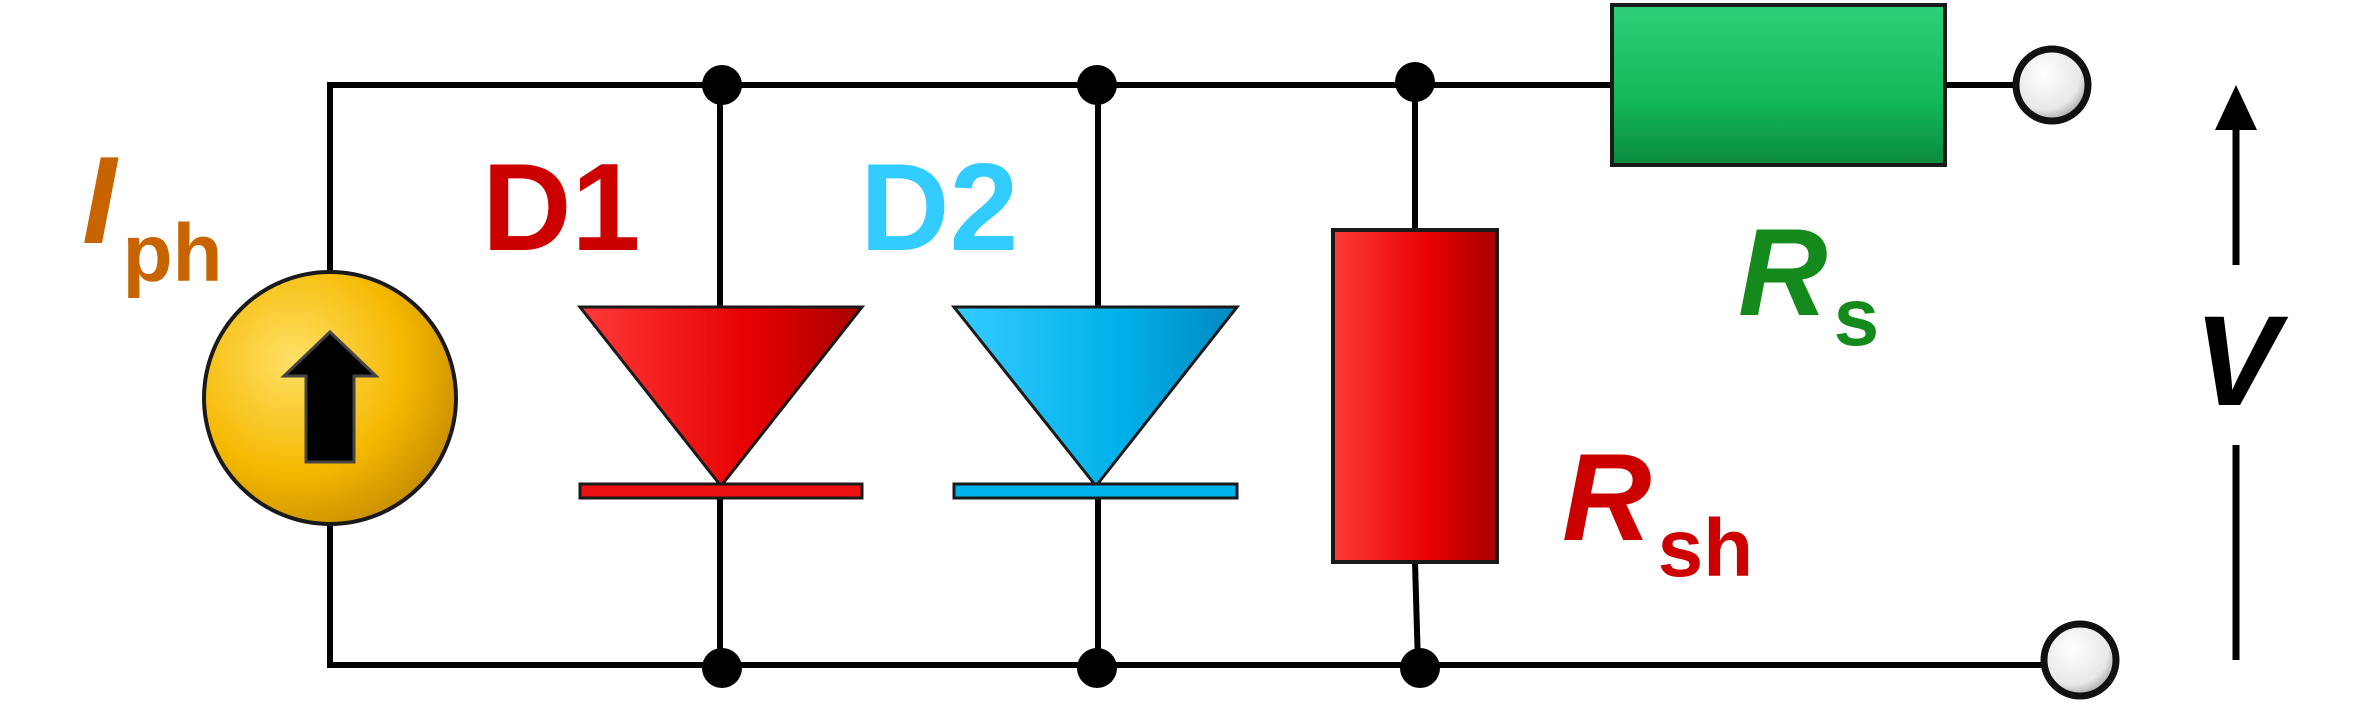  Describe the element at coordinates (1657, 511) in the screenshot. I see `rsh-label: Rsh` at that location.